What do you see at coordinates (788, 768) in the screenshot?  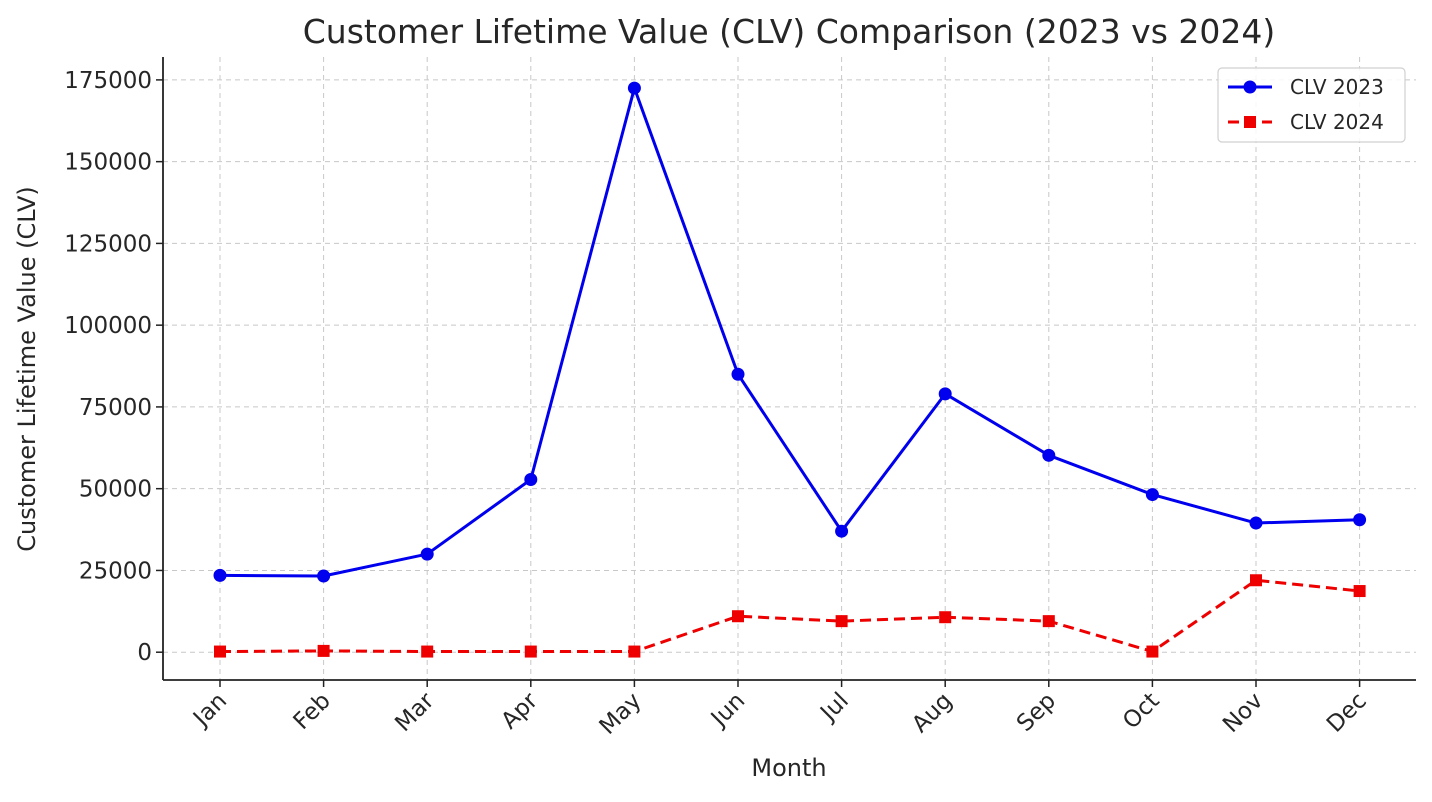 I see `x-axis-label: Month` at bounding box center [788, 768].